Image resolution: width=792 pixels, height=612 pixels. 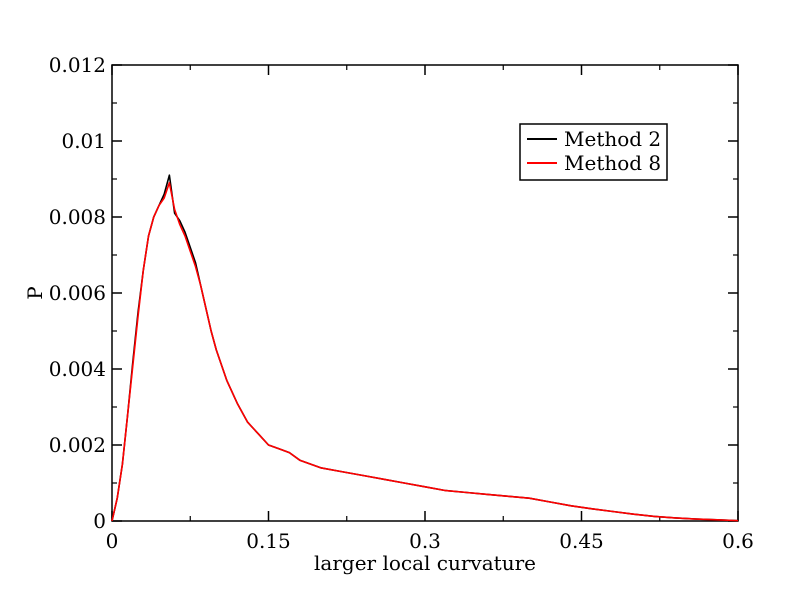 I want to click on y-tick-label: 0.01, so click(x=83, y=141).